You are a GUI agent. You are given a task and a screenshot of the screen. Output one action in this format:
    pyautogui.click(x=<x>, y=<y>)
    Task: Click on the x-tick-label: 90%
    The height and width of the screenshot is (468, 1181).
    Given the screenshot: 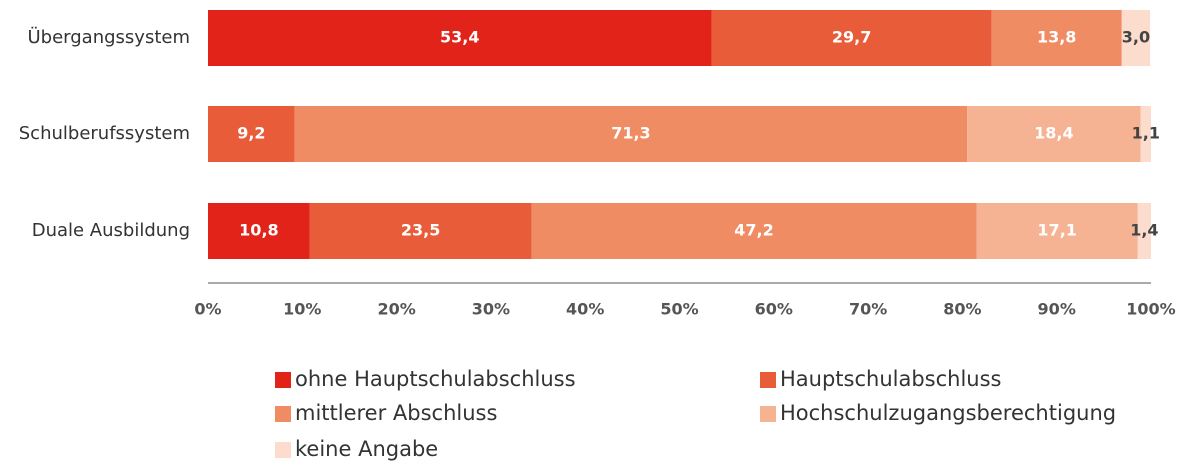 What is the action you would take?
    pyautogui.click(x=1057, y=309)
    